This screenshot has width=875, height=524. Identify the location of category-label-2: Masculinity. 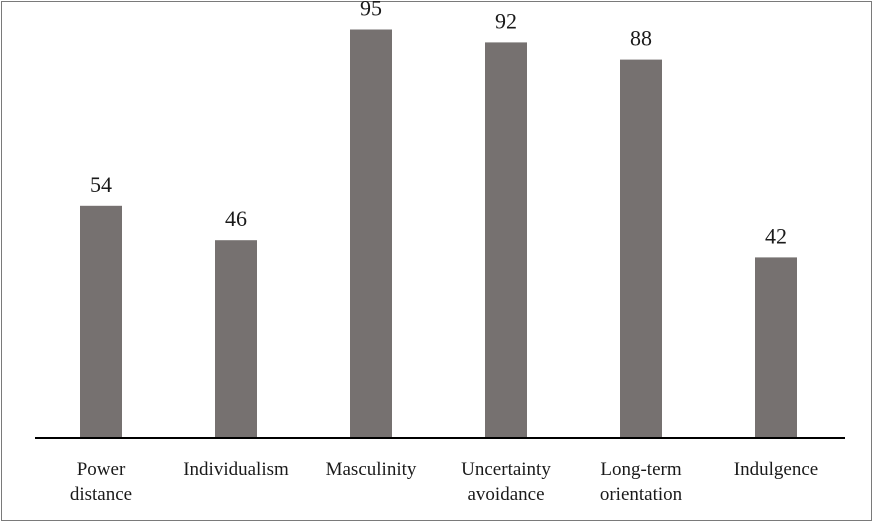
(371, 469).